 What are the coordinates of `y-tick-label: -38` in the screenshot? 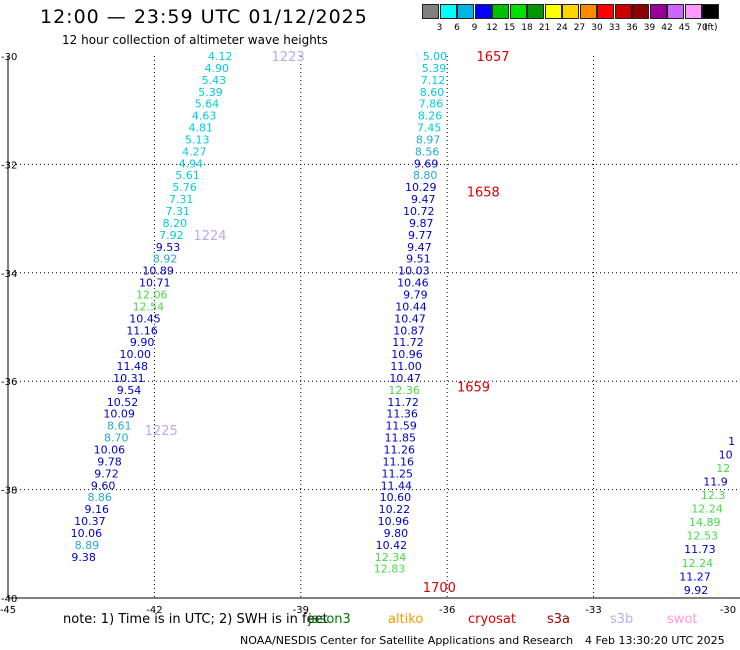 It's located at (9, 491).